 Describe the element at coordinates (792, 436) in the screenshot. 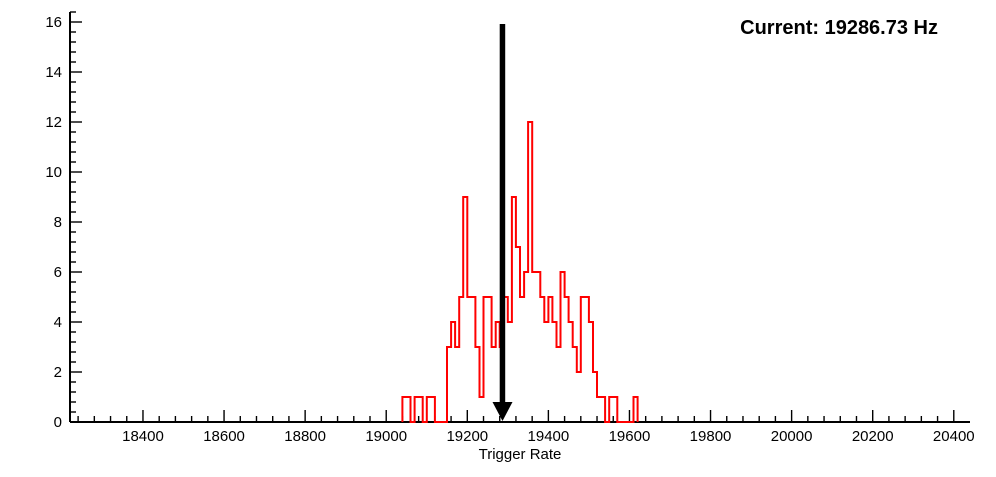

I see `x-tick-label: 20000` at that location.